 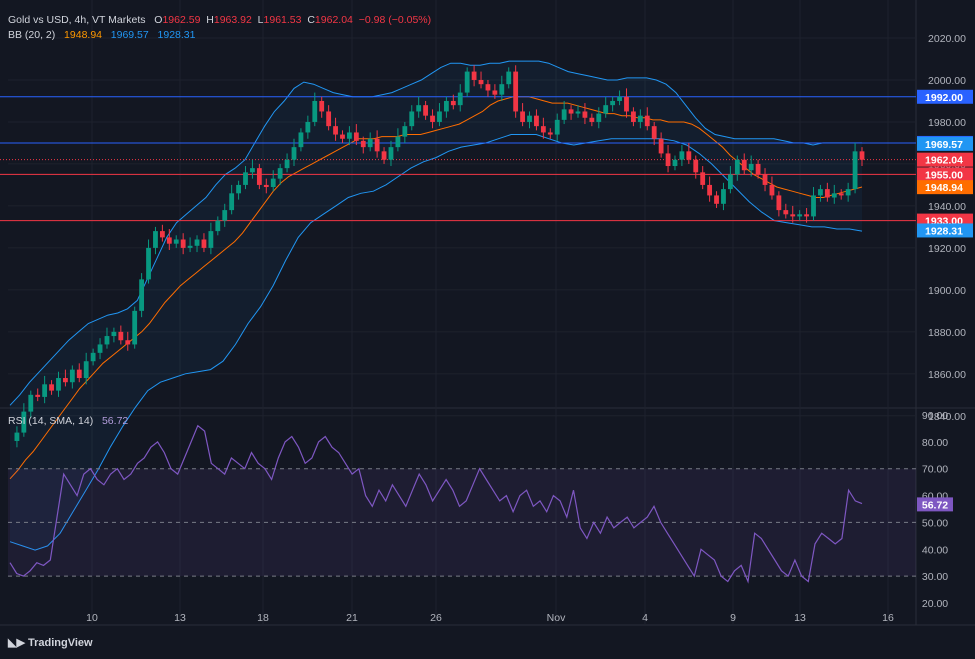 What do you see at coordinates (260, 20) in the screenshot?
I see `low-label: L` at bounding box center [260, 20].